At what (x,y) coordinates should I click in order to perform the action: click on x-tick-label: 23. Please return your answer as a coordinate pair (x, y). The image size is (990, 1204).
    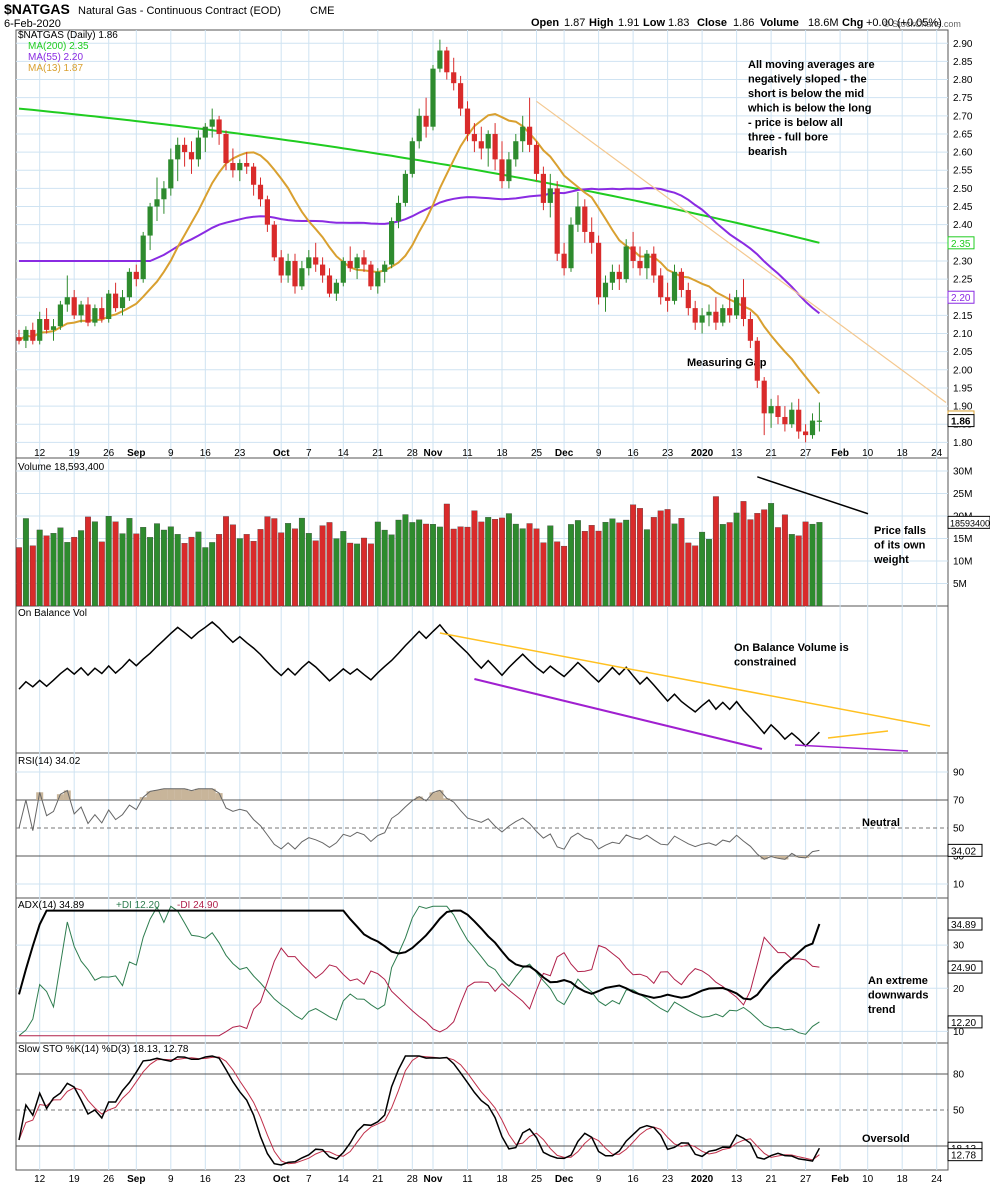
    Looking at the image, I should click on (668, 453).